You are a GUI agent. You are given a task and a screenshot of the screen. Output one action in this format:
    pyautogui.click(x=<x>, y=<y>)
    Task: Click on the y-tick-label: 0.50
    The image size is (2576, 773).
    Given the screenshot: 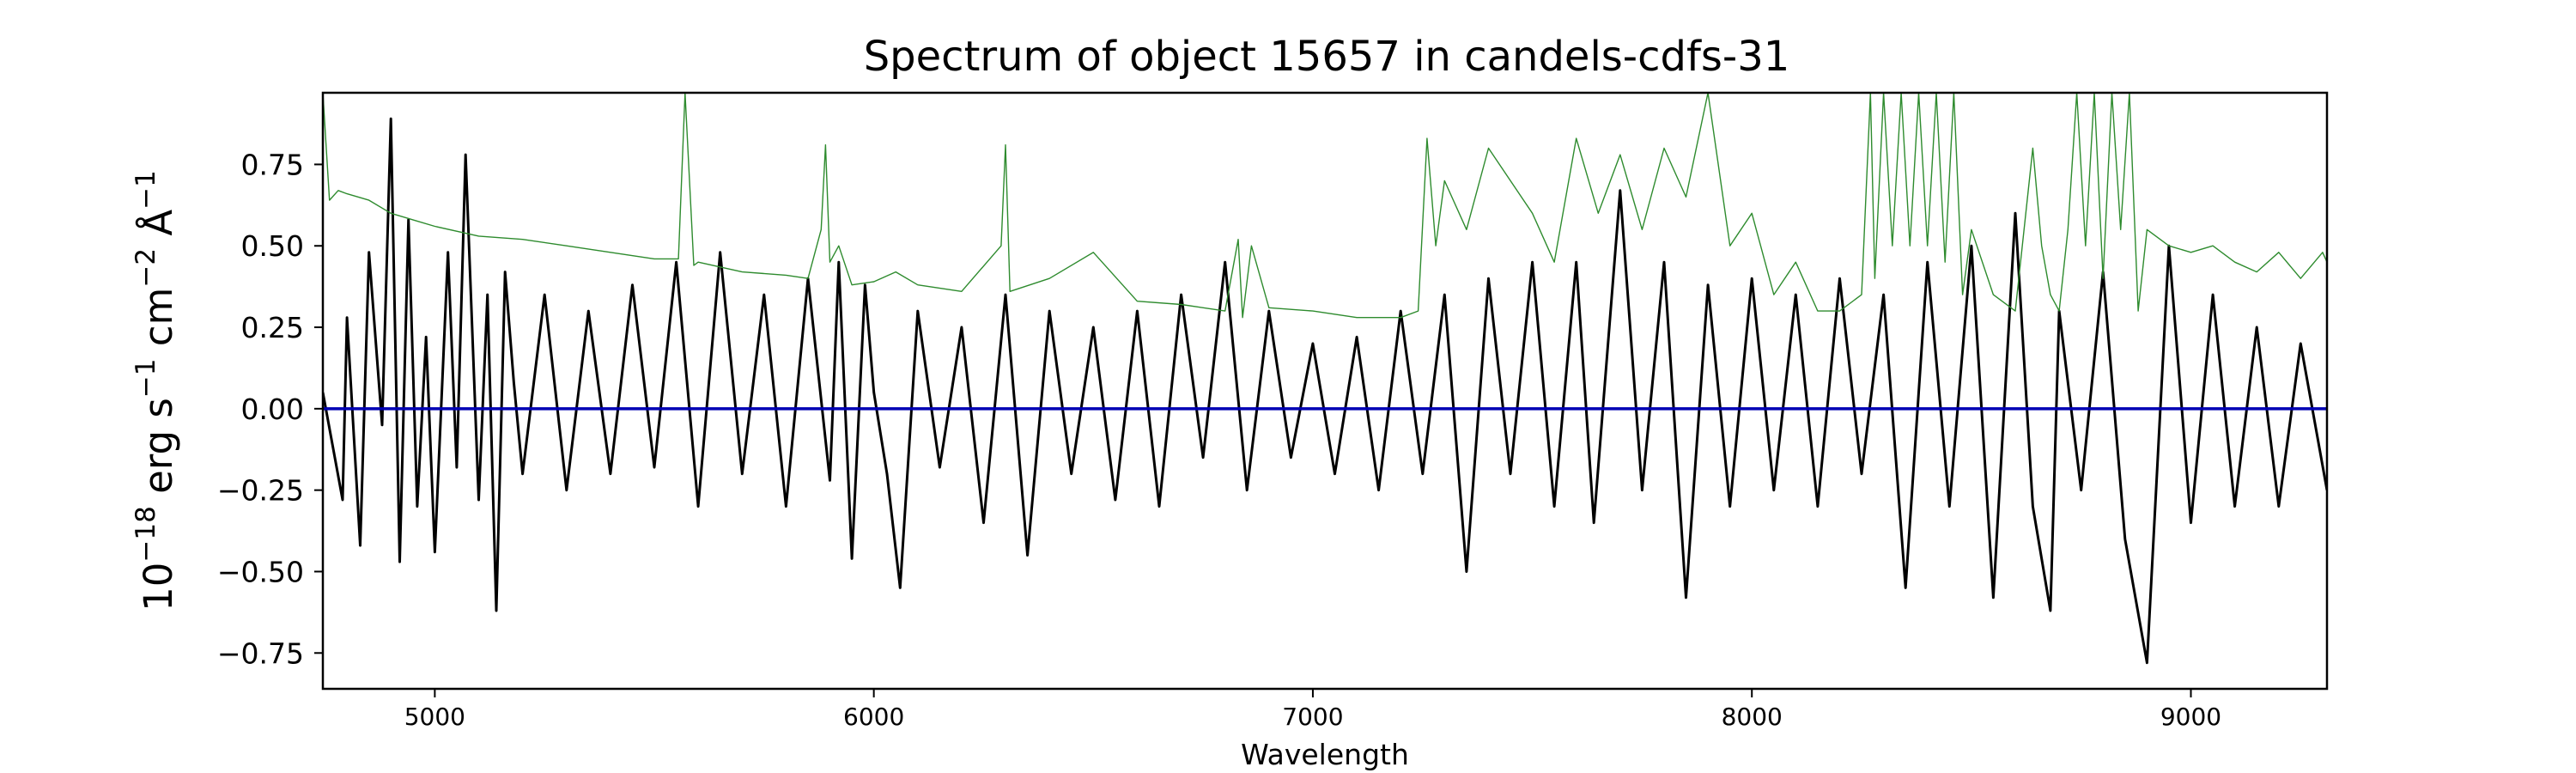 What is the action you would take?
    pyautogui.click(x=272, y=246)
    